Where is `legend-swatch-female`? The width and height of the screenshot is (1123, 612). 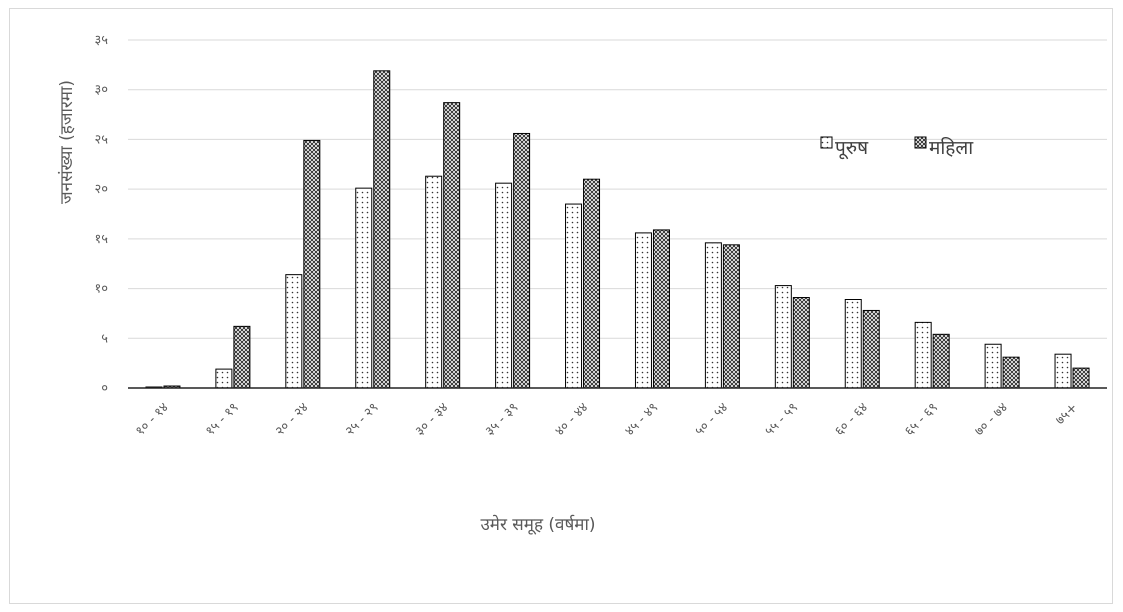 legend-swatch-female is located at coordinates (920, 142).